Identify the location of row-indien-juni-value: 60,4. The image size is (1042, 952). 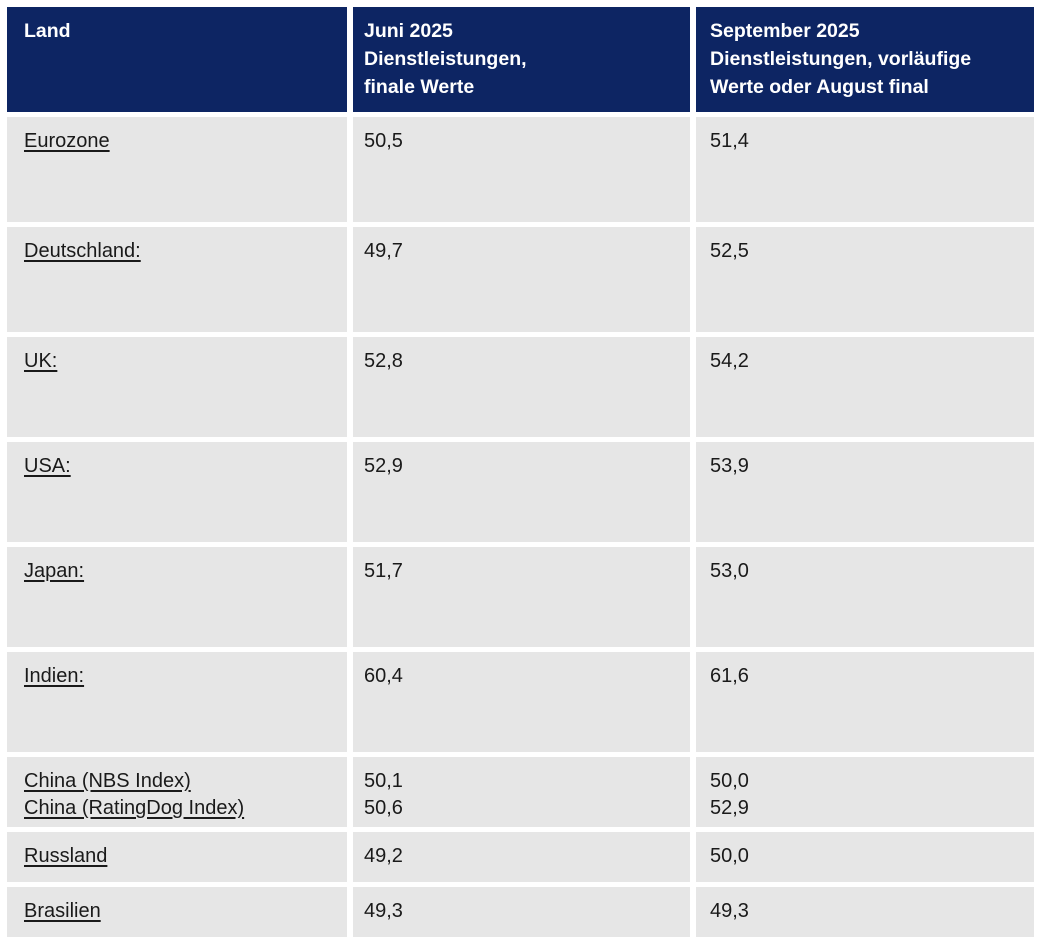
(521, 702).